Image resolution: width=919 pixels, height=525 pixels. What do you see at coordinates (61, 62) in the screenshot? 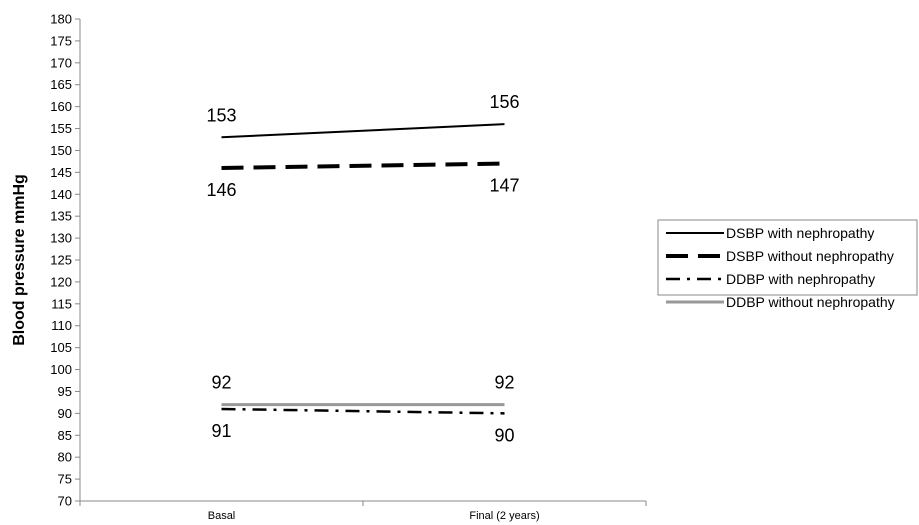
I see `y-tick-label: 170` at bounding box center [61, 62].